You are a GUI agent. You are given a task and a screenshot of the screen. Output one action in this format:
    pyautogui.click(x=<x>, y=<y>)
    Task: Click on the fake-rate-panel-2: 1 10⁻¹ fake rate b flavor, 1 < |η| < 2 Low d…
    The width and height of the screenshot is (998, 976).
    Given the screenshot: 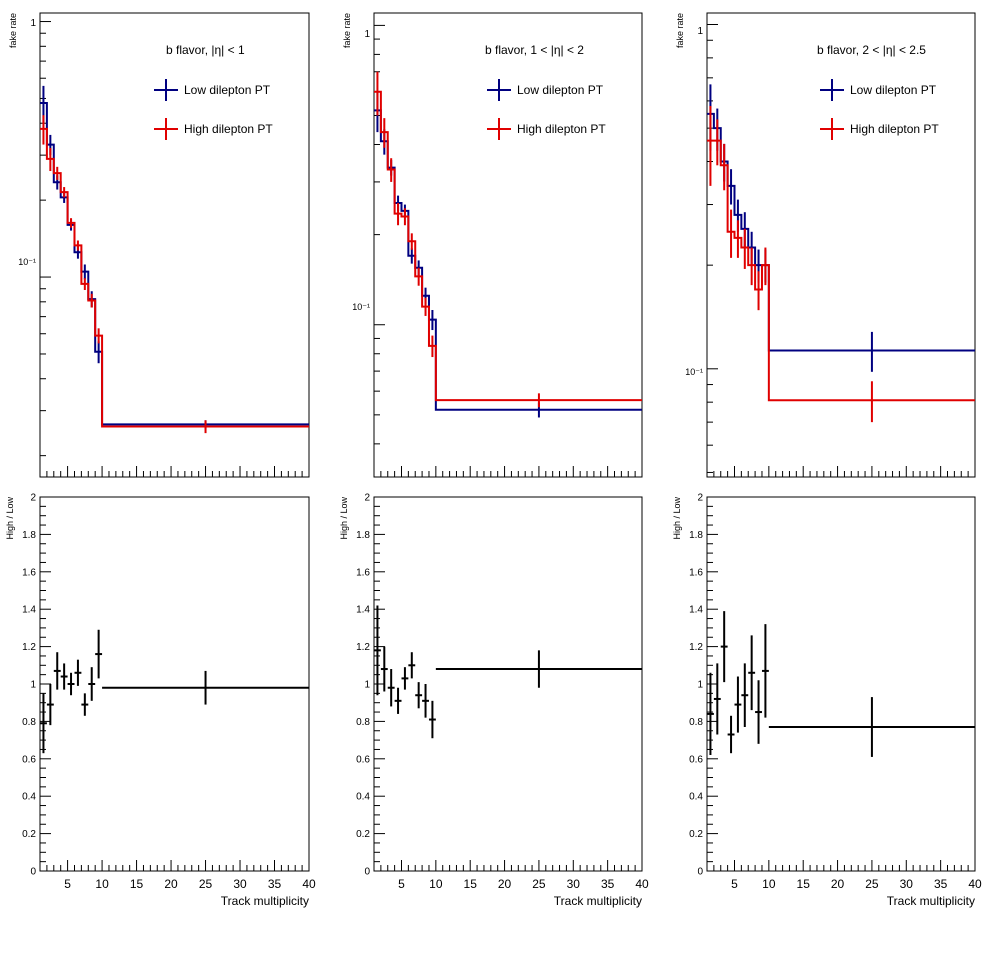 What is the action you would take?
    pyautogui.click(x=492, y=245)
    